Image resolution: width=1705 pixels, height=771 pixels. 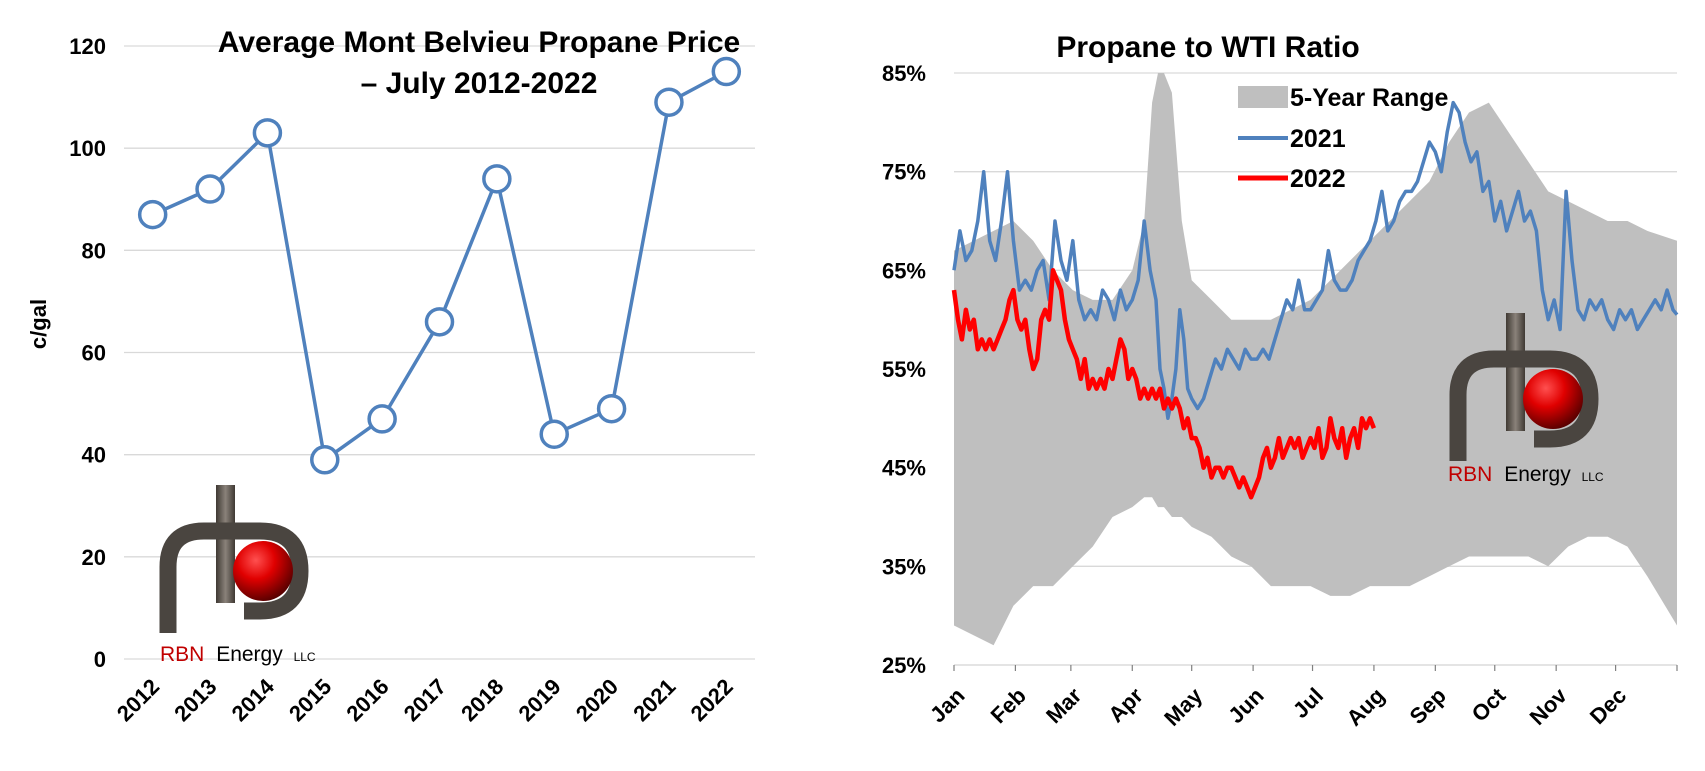 What do you see at coordinates (1308, 703) in the screenshot?
I see `right-x-tick-label: Jul` at bounding box center [1308, 703].